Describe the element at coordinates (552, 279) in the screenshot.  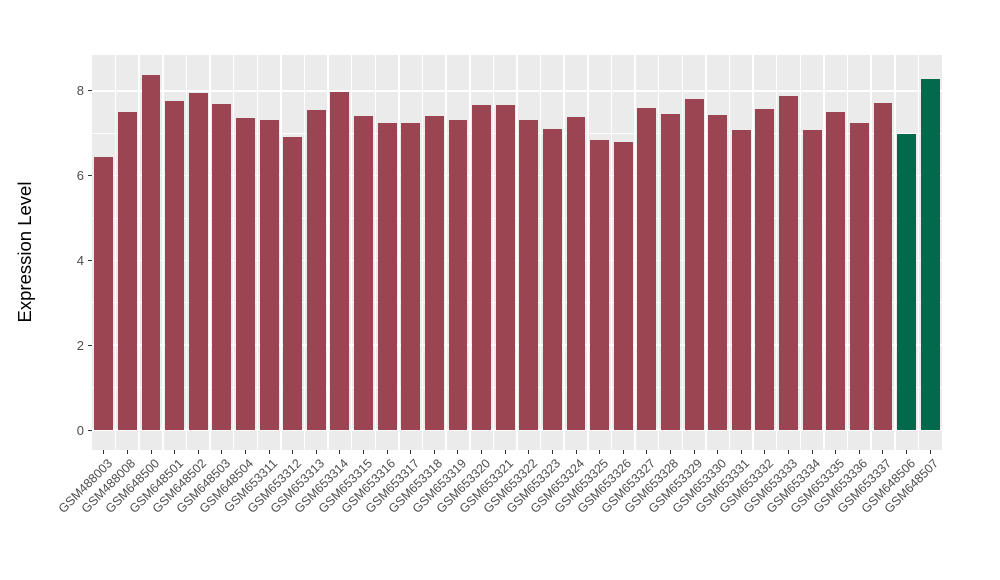
I see `bar-gsm653323` at that location.